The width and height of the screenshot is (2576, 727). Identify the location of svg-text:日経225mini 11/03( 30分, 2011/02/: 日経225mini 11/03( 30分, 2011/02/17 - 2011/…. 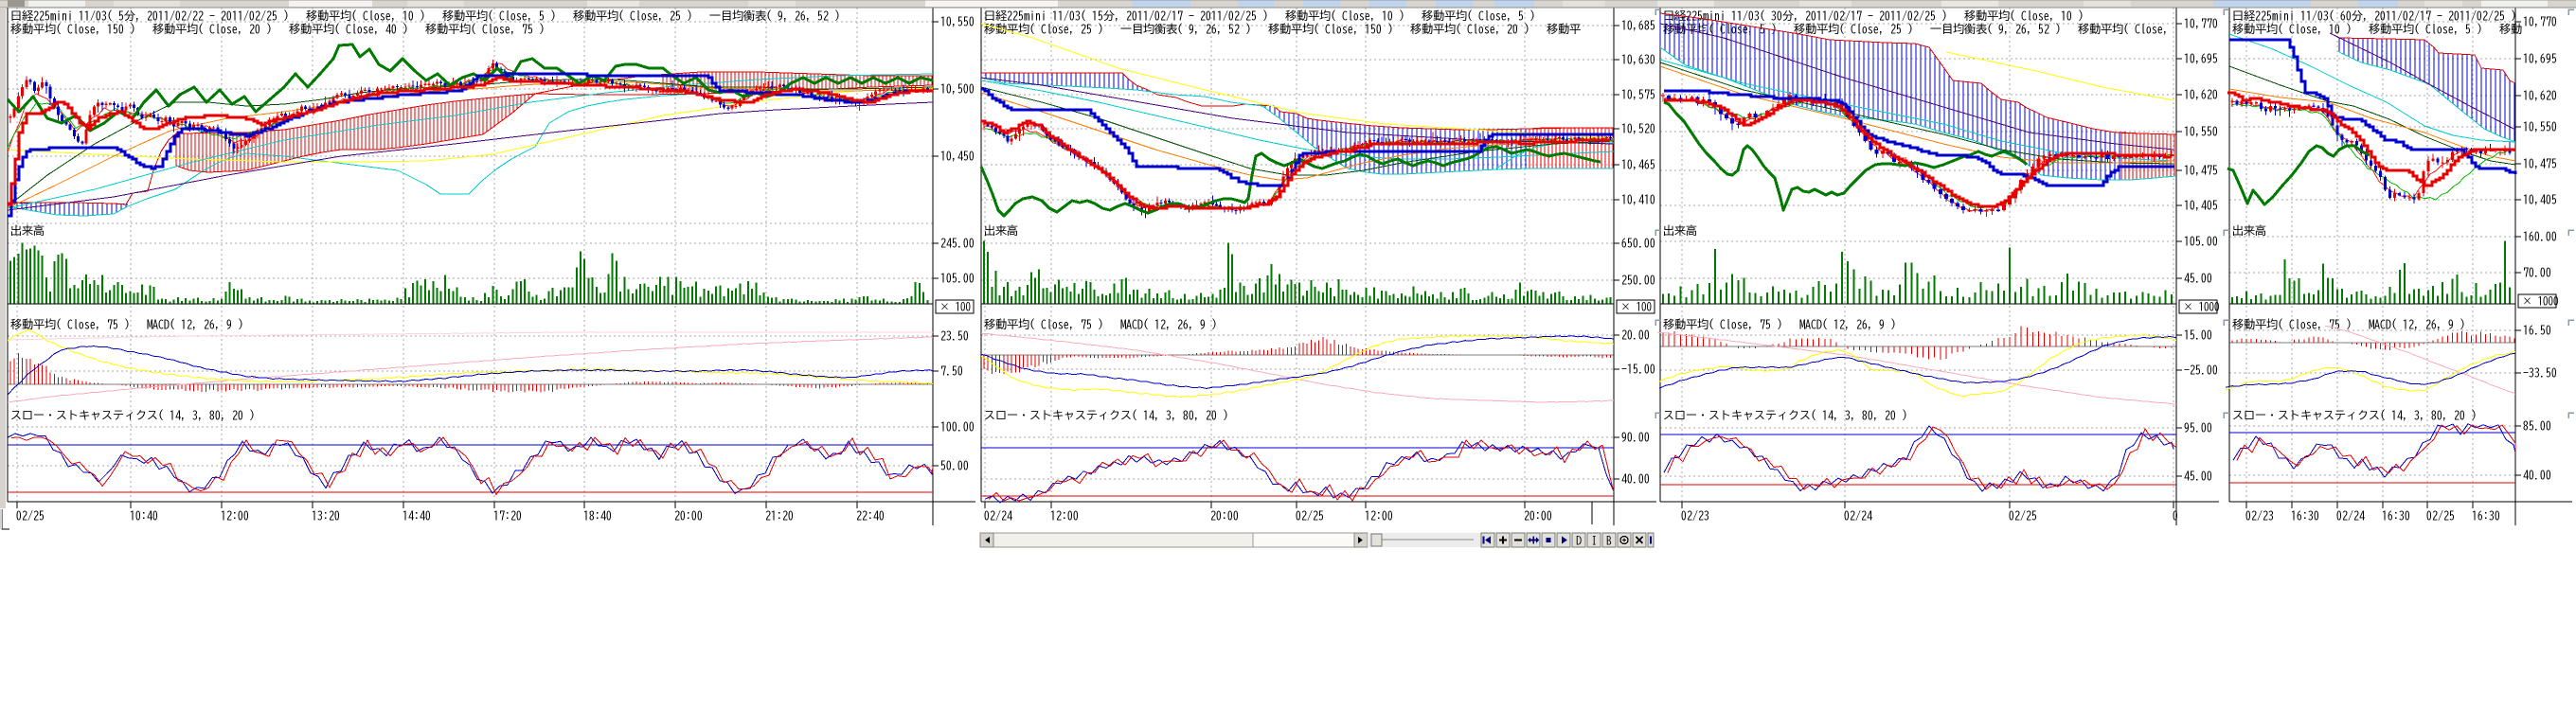
(1873, 15).